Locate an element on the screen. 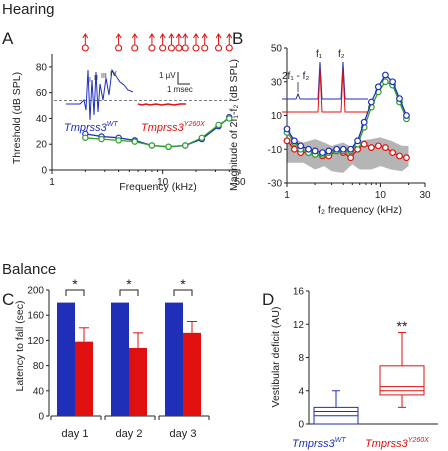 Image resolution: width=448 pixels, height=451 pixels. chart-d-ylabel: Vestibular deficit (AU) is located at coordinates (276, 357).